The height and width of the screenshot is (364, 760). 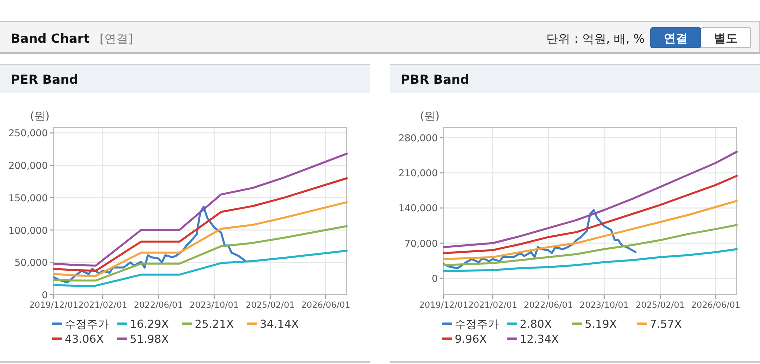 I want to click on legend-label: 12.34X, so click(x=540, y=339).